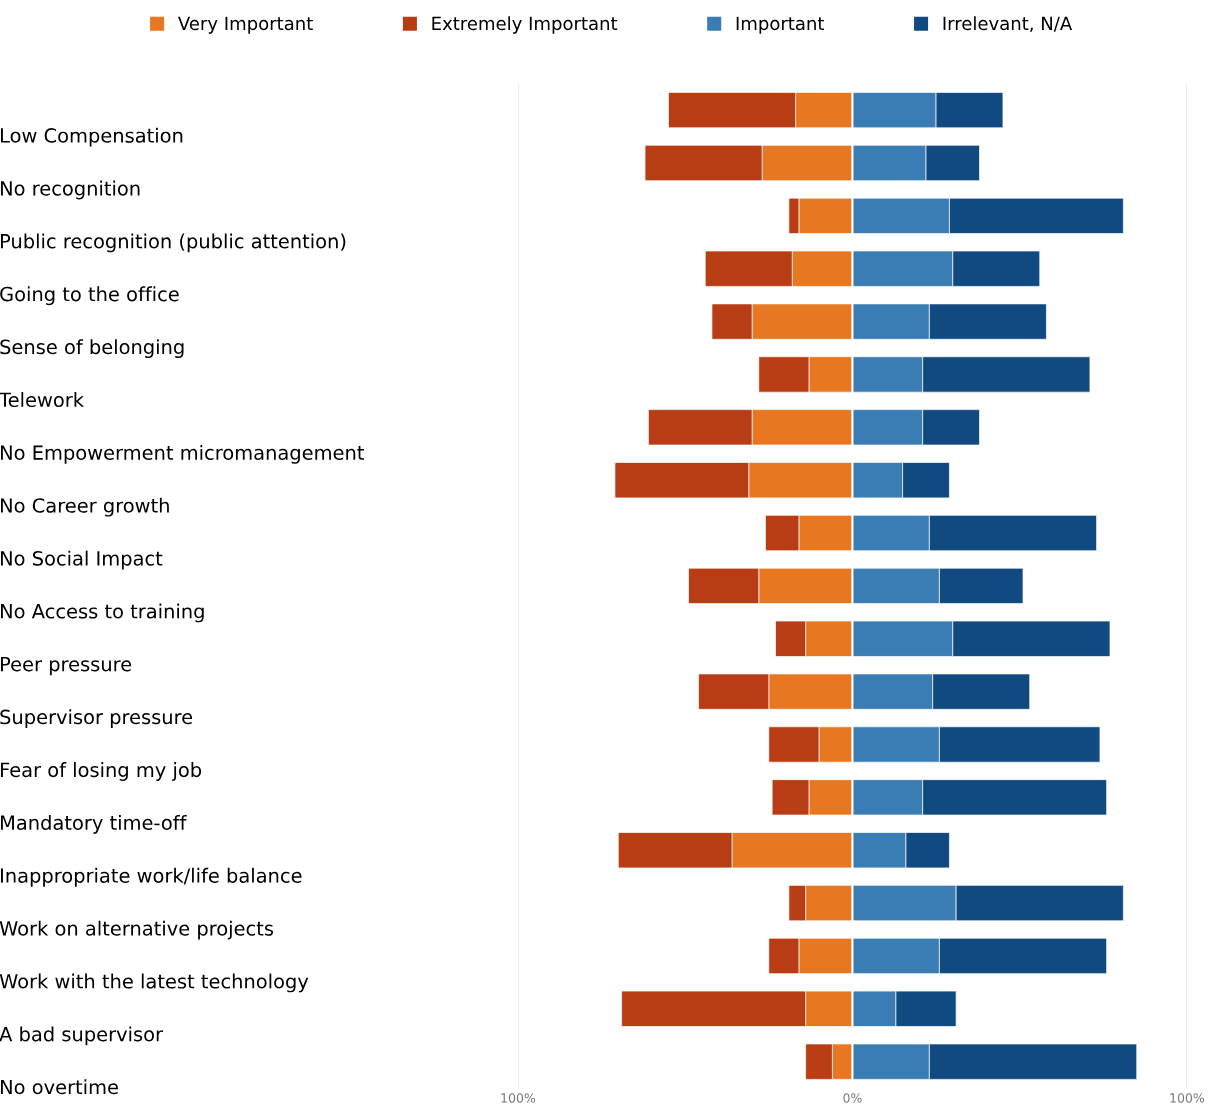 The height and width of the screenshot is (1116, 1223). What do you see at coordinates (93, 824) in the screenshot?
I see `y-tick-label: Mandatory time-off` at bounding box center [93, 824].